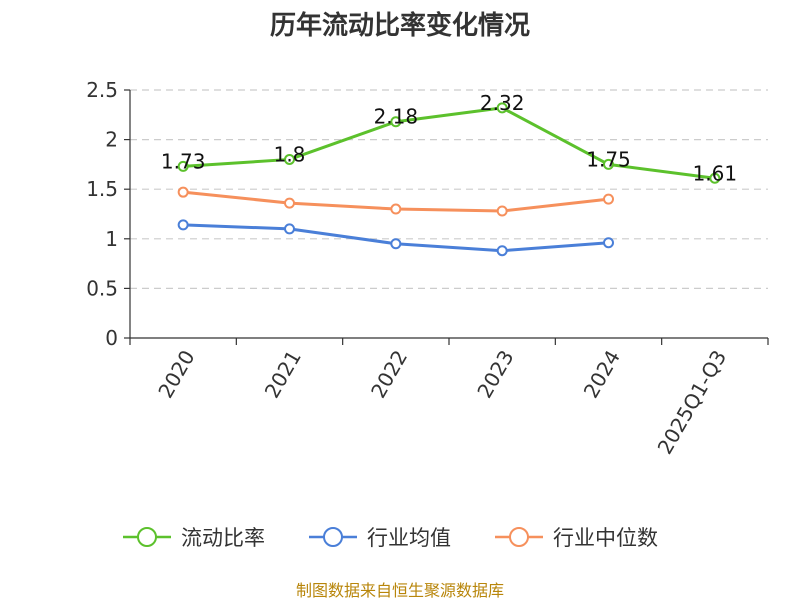  I want to click on data-label: 2.18, so click(396, 117).